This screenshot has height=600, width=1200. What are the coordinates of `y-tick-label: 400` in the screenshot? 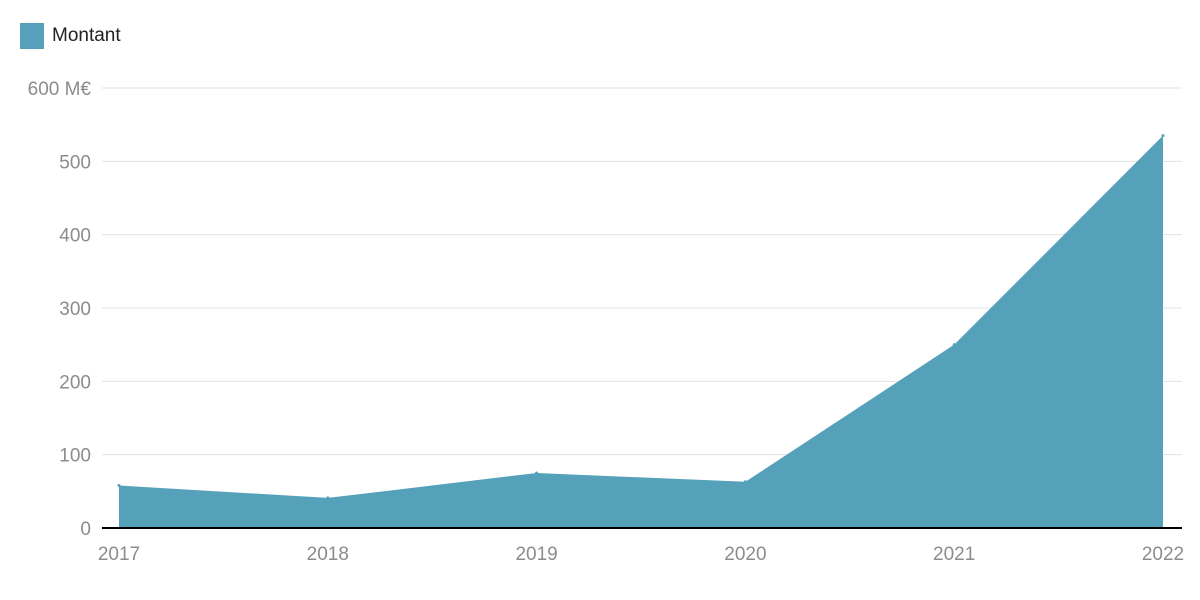 It's located at (75, 236).